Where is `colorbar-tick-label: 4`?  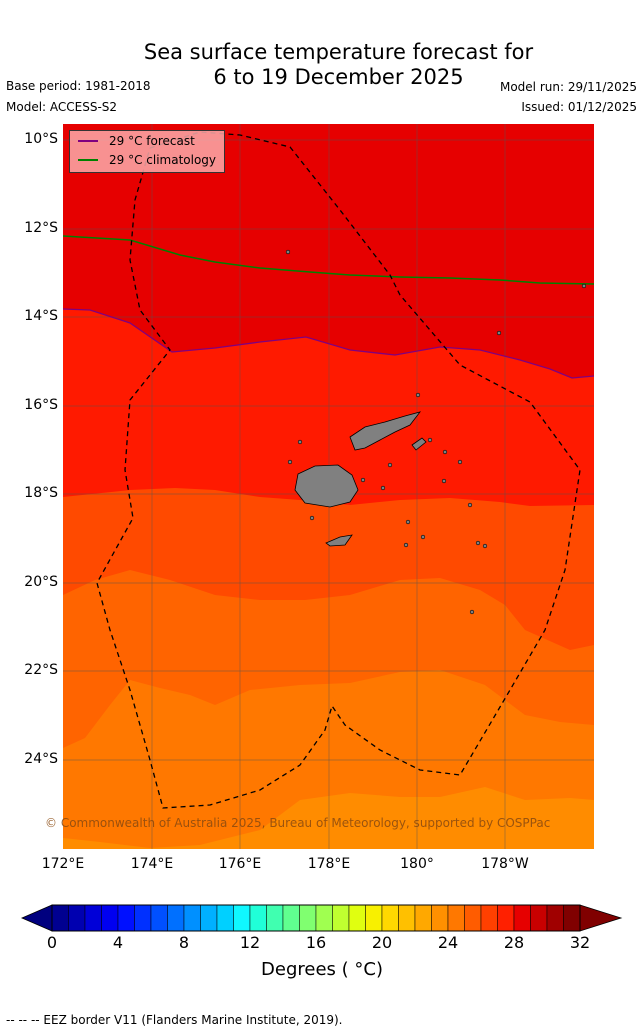
colorbar-tick-label: 4 is located at coordinates (118, 942).